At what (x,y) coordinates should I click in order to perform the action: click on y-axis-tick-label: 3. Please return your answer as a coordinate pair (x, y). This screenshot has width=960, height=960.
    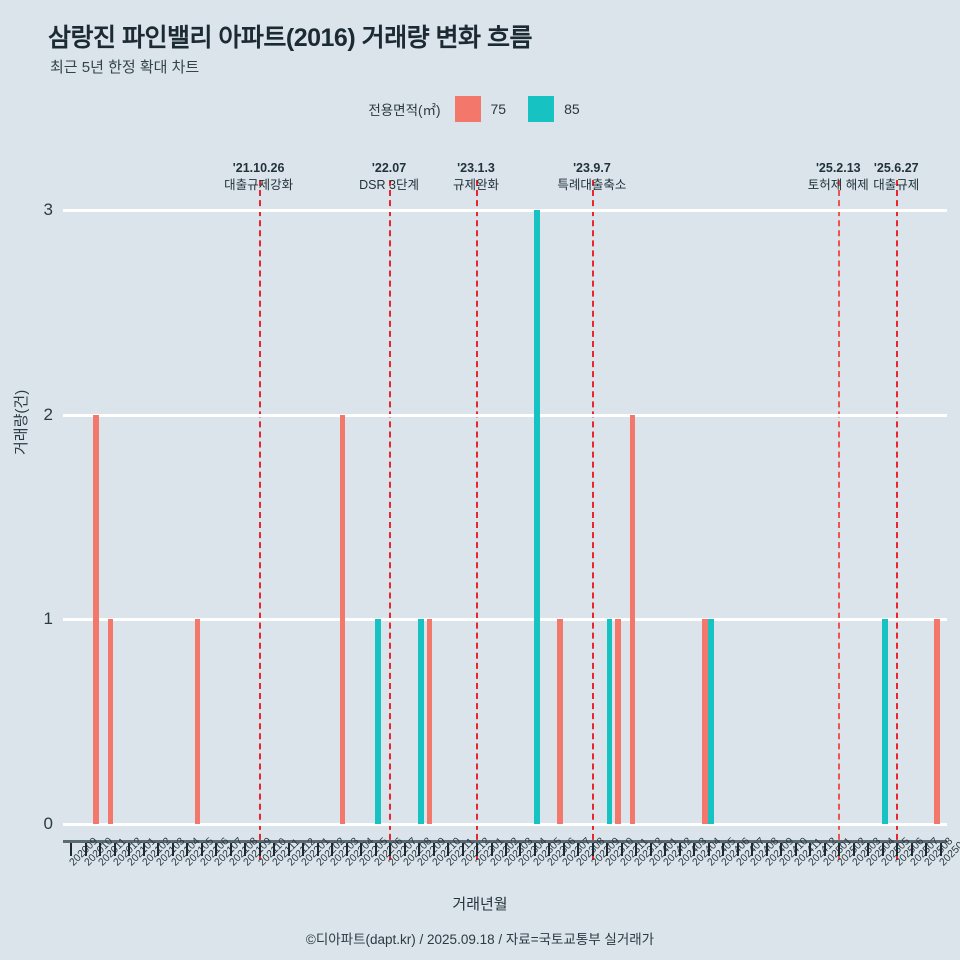
    Looking at the image, I should click on (48, 209).